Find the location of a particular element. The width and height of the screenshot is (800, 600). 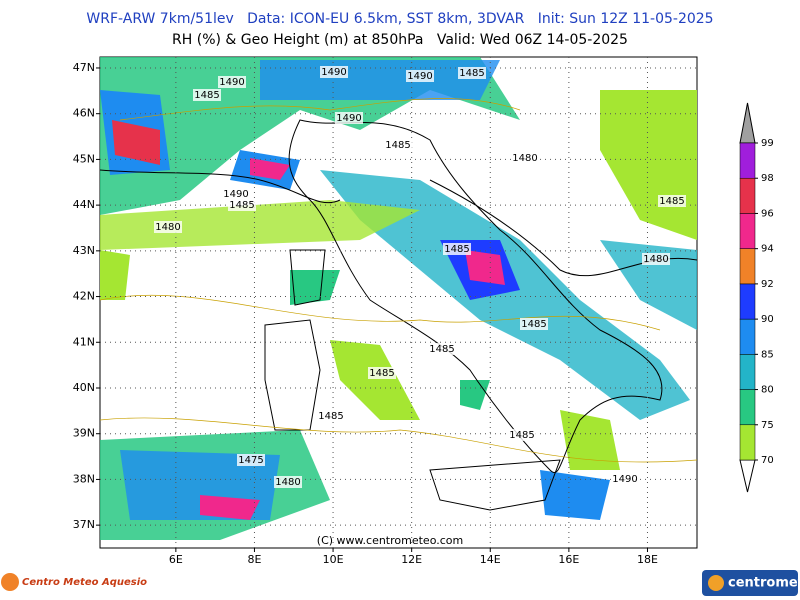

y-tick-label: 45N is located at coordinates (84, 158).